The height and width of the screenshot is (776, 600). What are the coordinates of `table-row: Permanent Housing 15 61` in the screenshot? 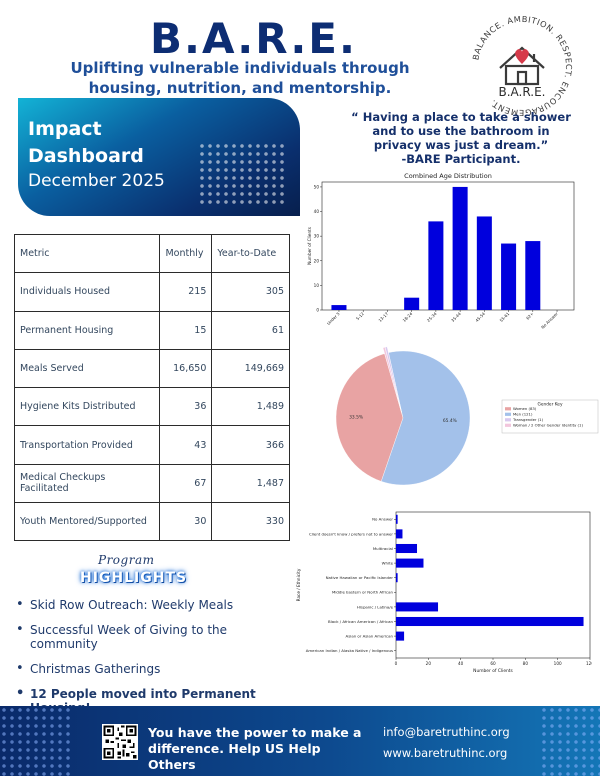 It's located at (151, 330).